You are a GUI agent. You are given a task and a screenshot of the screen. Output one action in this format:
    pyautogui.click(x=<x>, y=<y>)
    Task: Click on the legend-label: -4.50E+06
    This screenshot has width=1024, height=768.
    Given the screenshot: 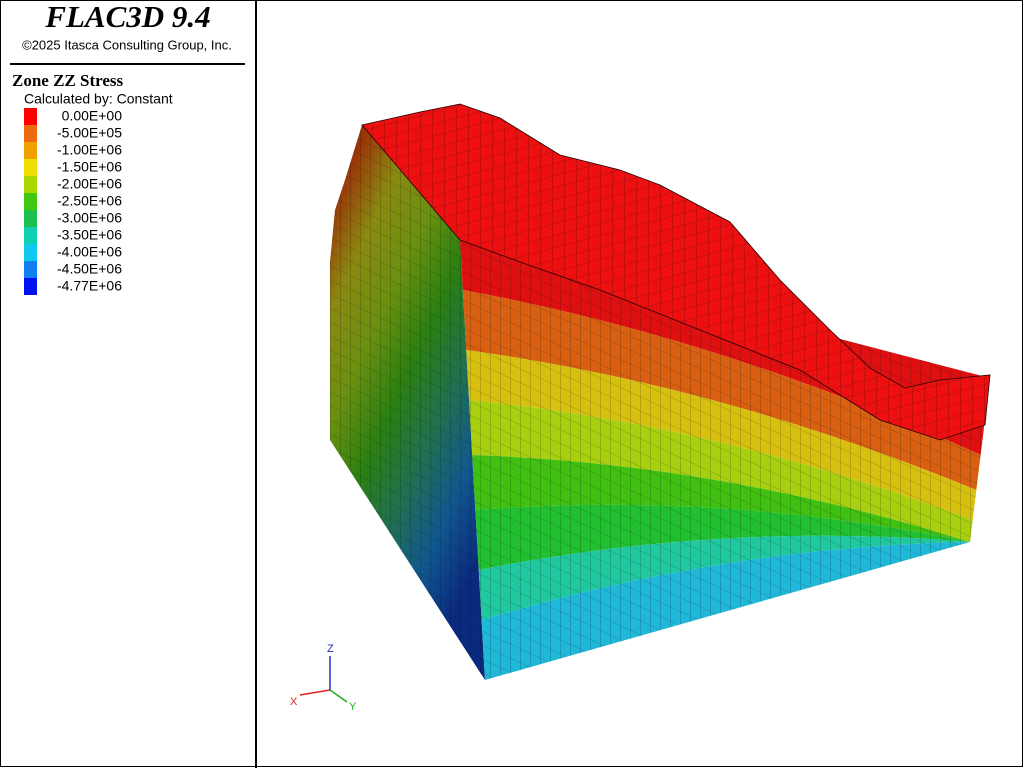 What is the action you would take?
    pyautogui.click(x=89, y=269)
    